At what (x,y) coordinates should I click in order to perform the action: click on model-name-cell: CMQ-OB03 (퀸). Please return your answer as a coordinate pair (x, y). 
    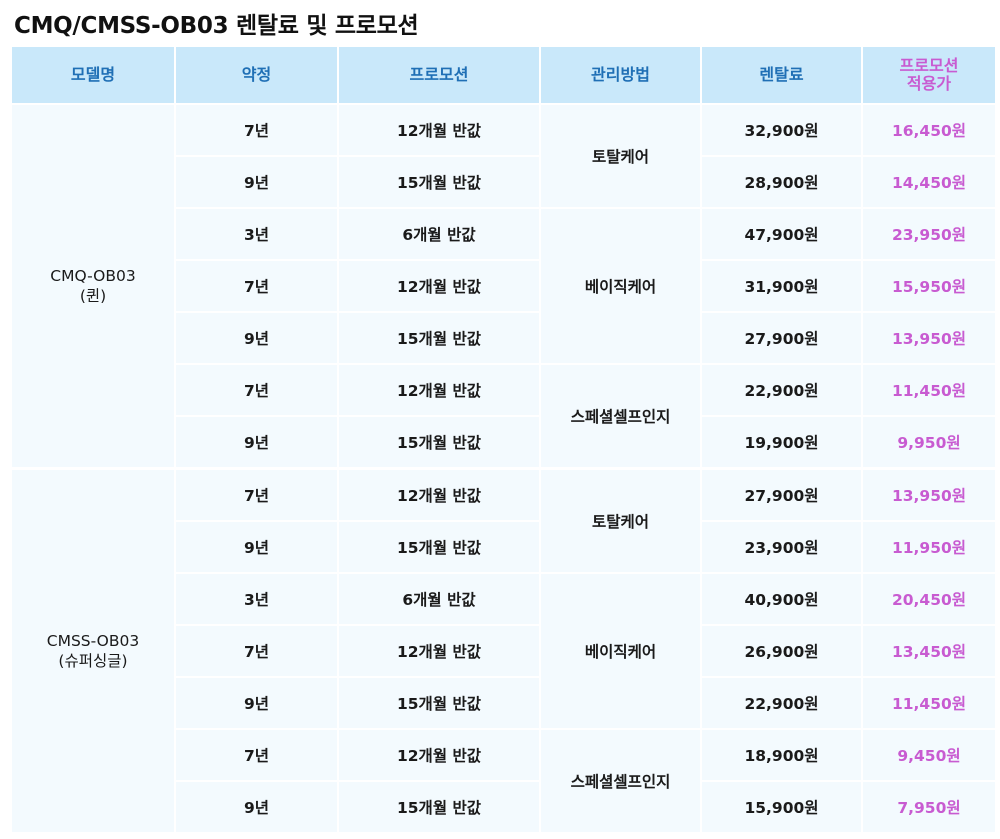
    Looking at the image, I should click on (93, 286).